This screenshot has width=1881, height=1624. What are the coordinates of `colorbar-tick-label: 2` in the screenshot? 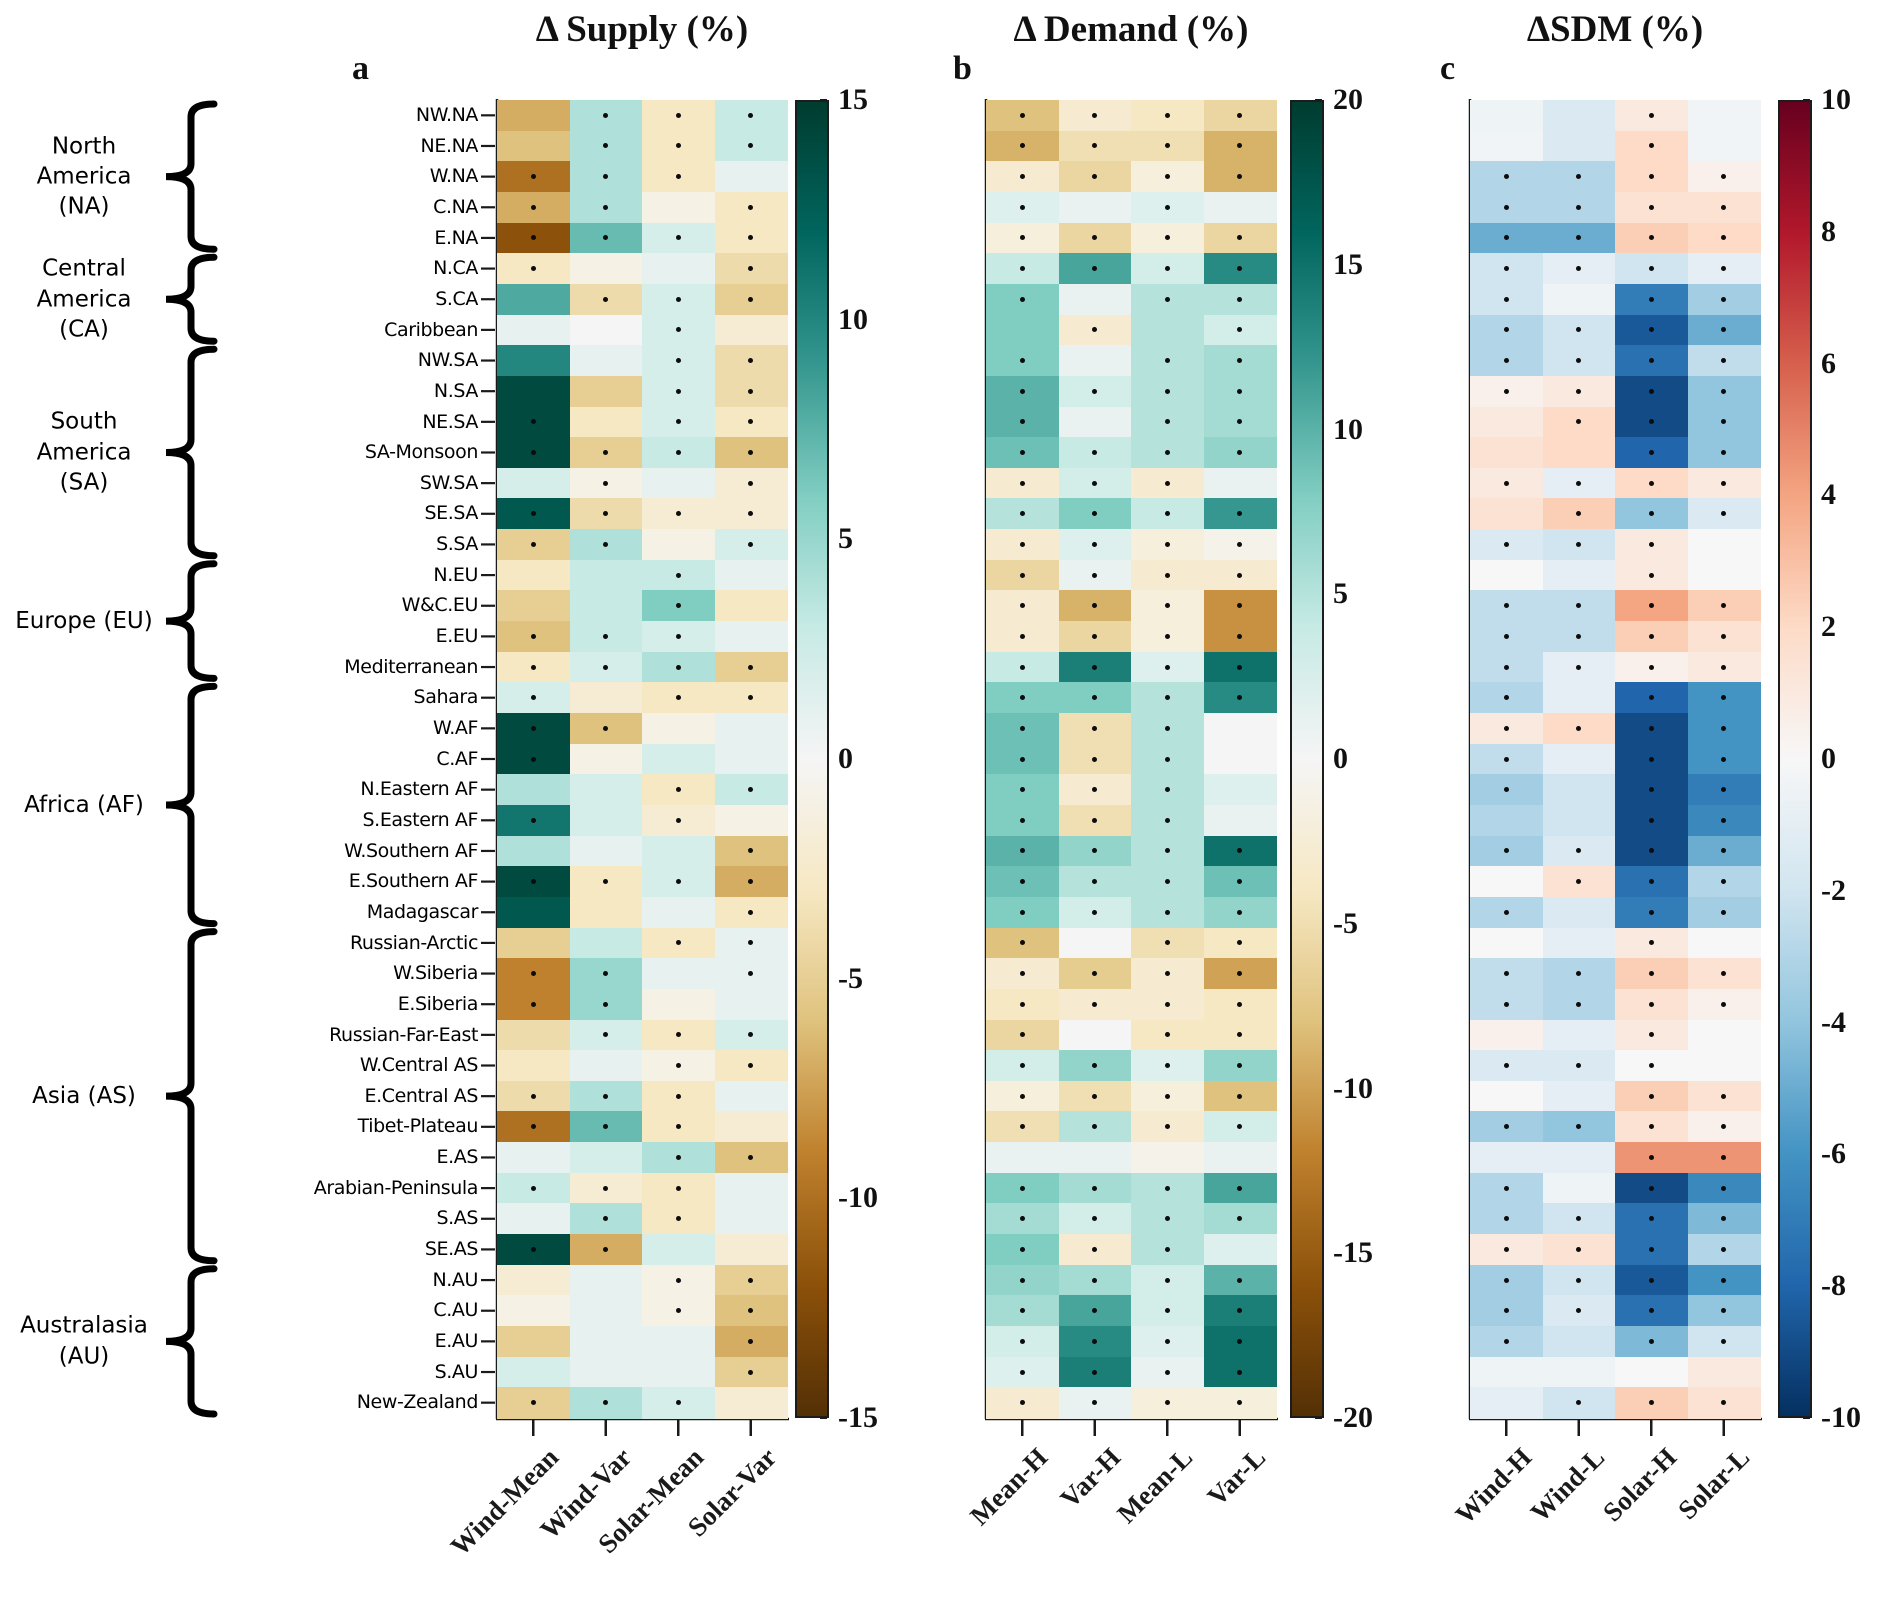 It's located at (1828, 627).